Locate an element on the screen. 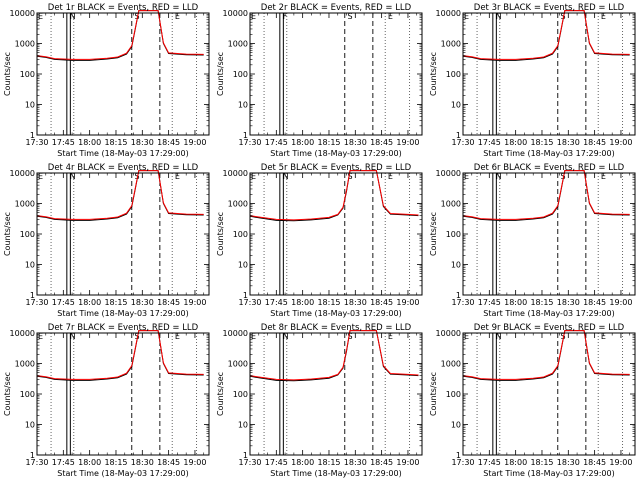 This screenshot has height=480, width=640. chart-title: Det 4r BLACK = Events, RED = LLD is located at coordinates (123, 168).